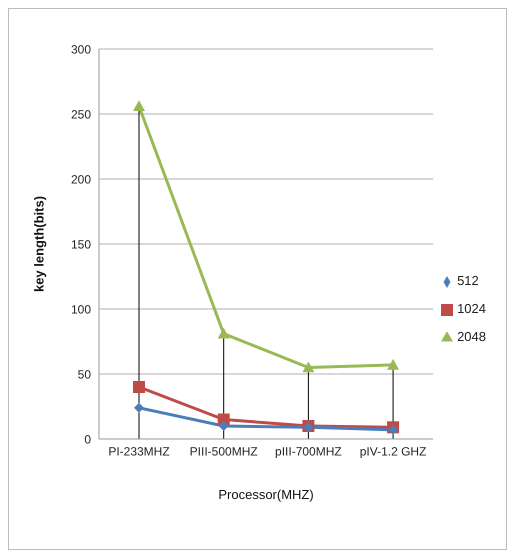 The width and height of the screenshot is (515, 560). I want to click on x-tick-label: PI-233MHZ, so click(139, 451).